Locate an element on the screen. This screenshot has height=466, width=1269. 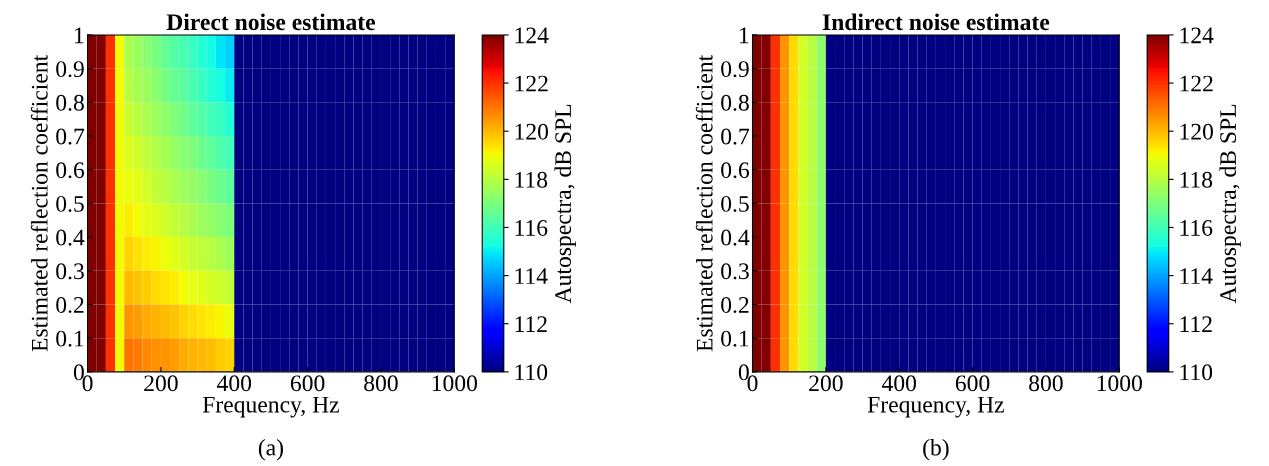
text: (a) is located at coordinates (270, 449).